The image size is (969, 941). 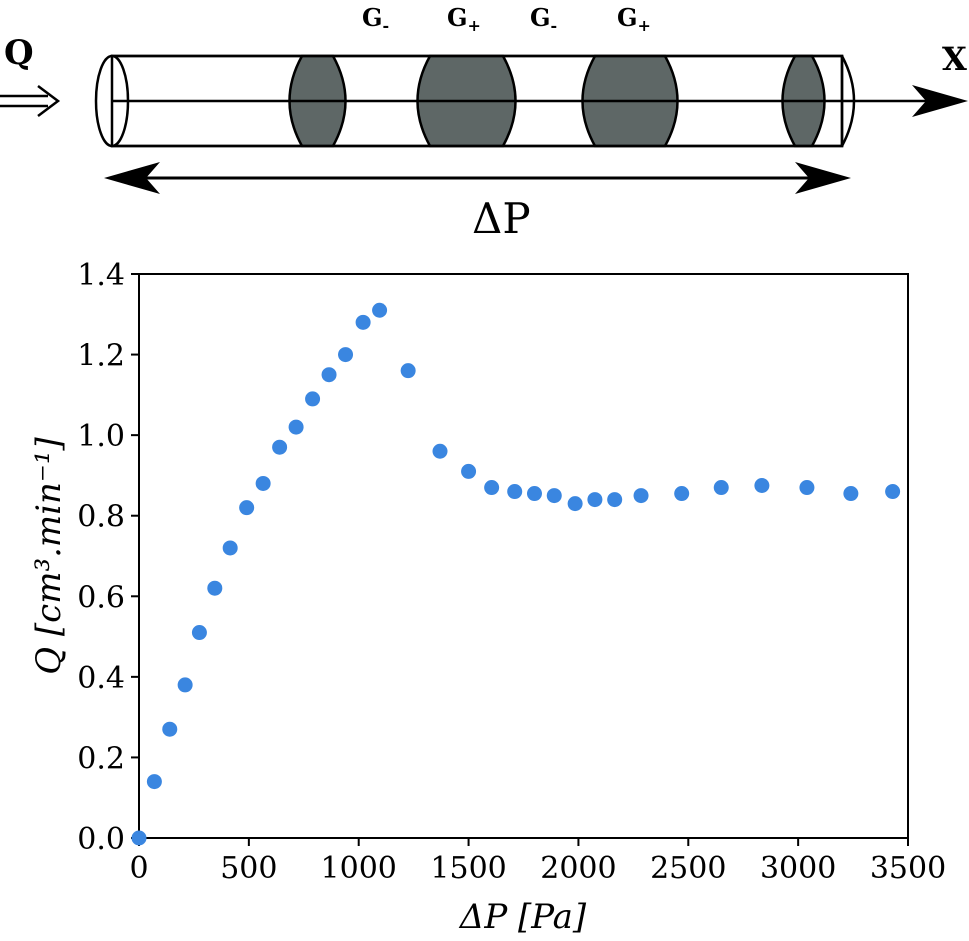 What do you see at coordinates (101, 436) in the screenshot?
I see `y-tick-label: 1.0` at bounding box center [101, 436].